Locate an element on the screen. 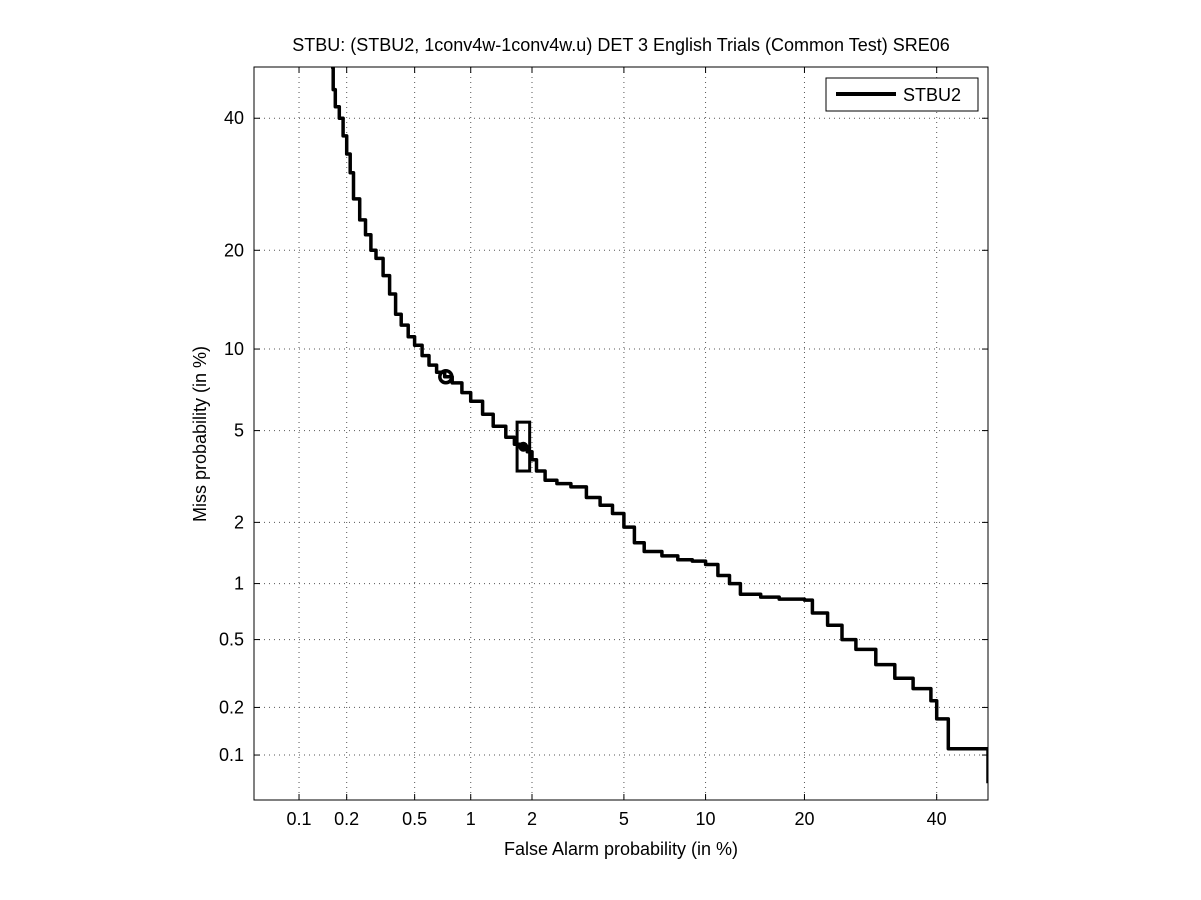 Image resolution: width=1201 pixels, height=900 pixels. actual-dcf-box-marker is located at coordinates (523, 446).